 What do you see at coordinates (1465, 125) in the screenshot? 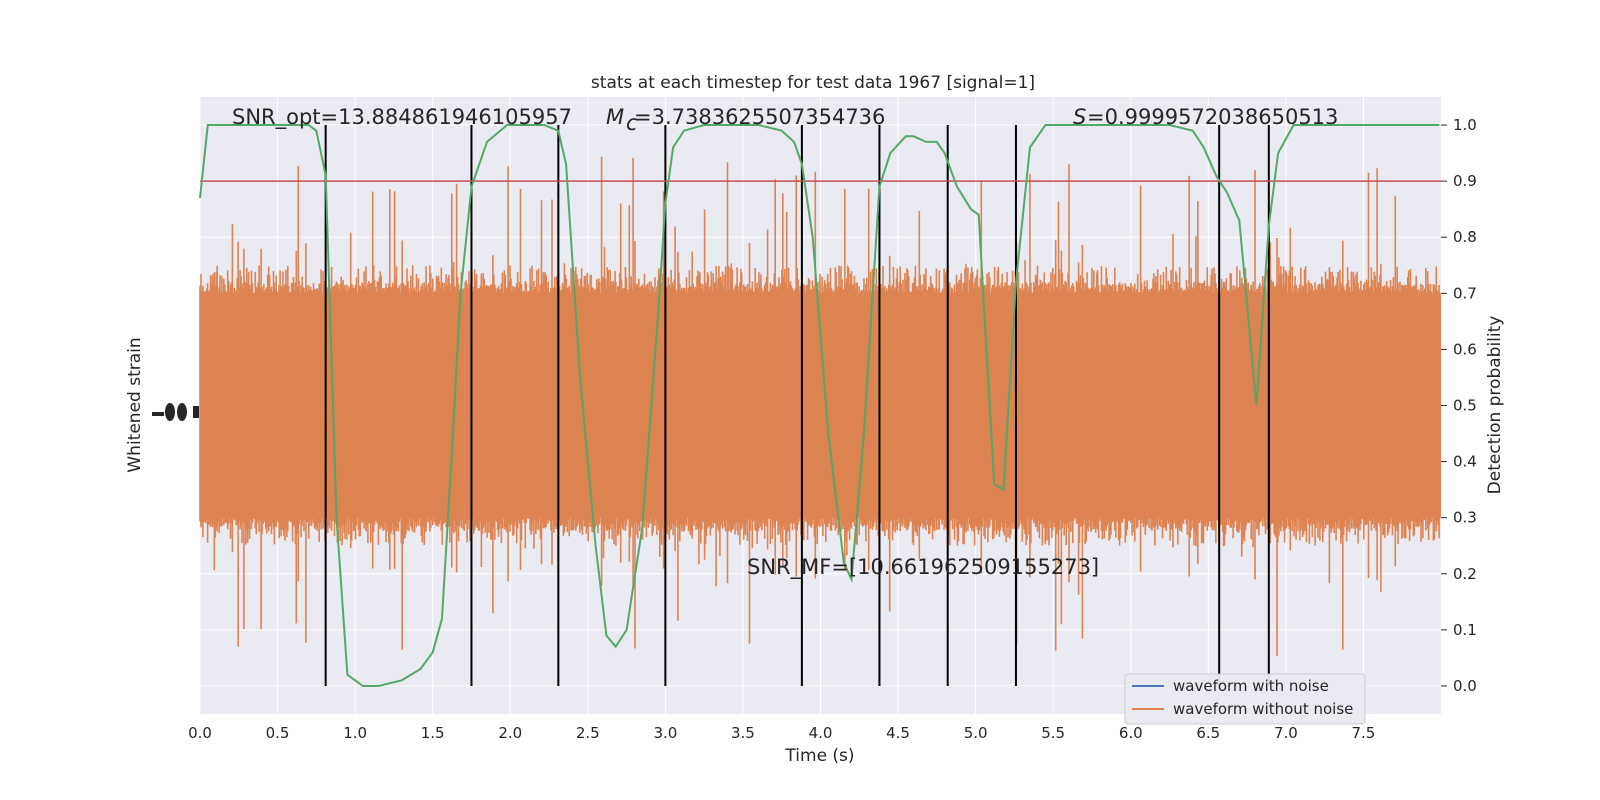
I see `y-tick-label: 1.0` at bounding box center [1465, 125].